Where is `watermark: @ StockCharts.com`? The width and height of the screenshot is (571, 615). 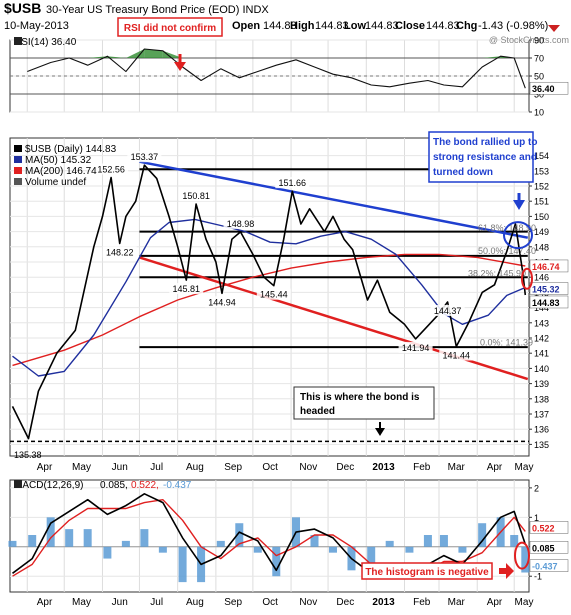
watermark: @ StockCharts.com is located at coordinates (529, 40).